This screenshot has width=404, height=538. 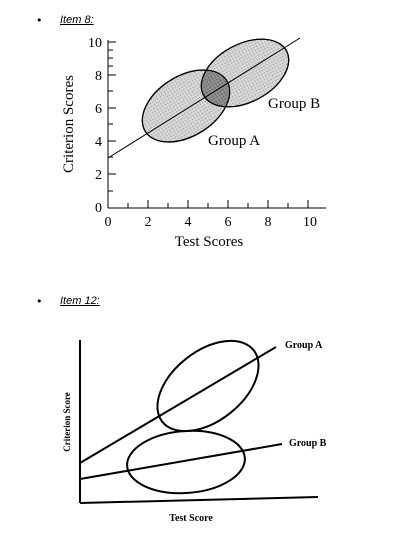 What do you see at coordinates (228, 222) in the screenshot?
I see `x-tick-label: 6` at bounding box center [228, 222].